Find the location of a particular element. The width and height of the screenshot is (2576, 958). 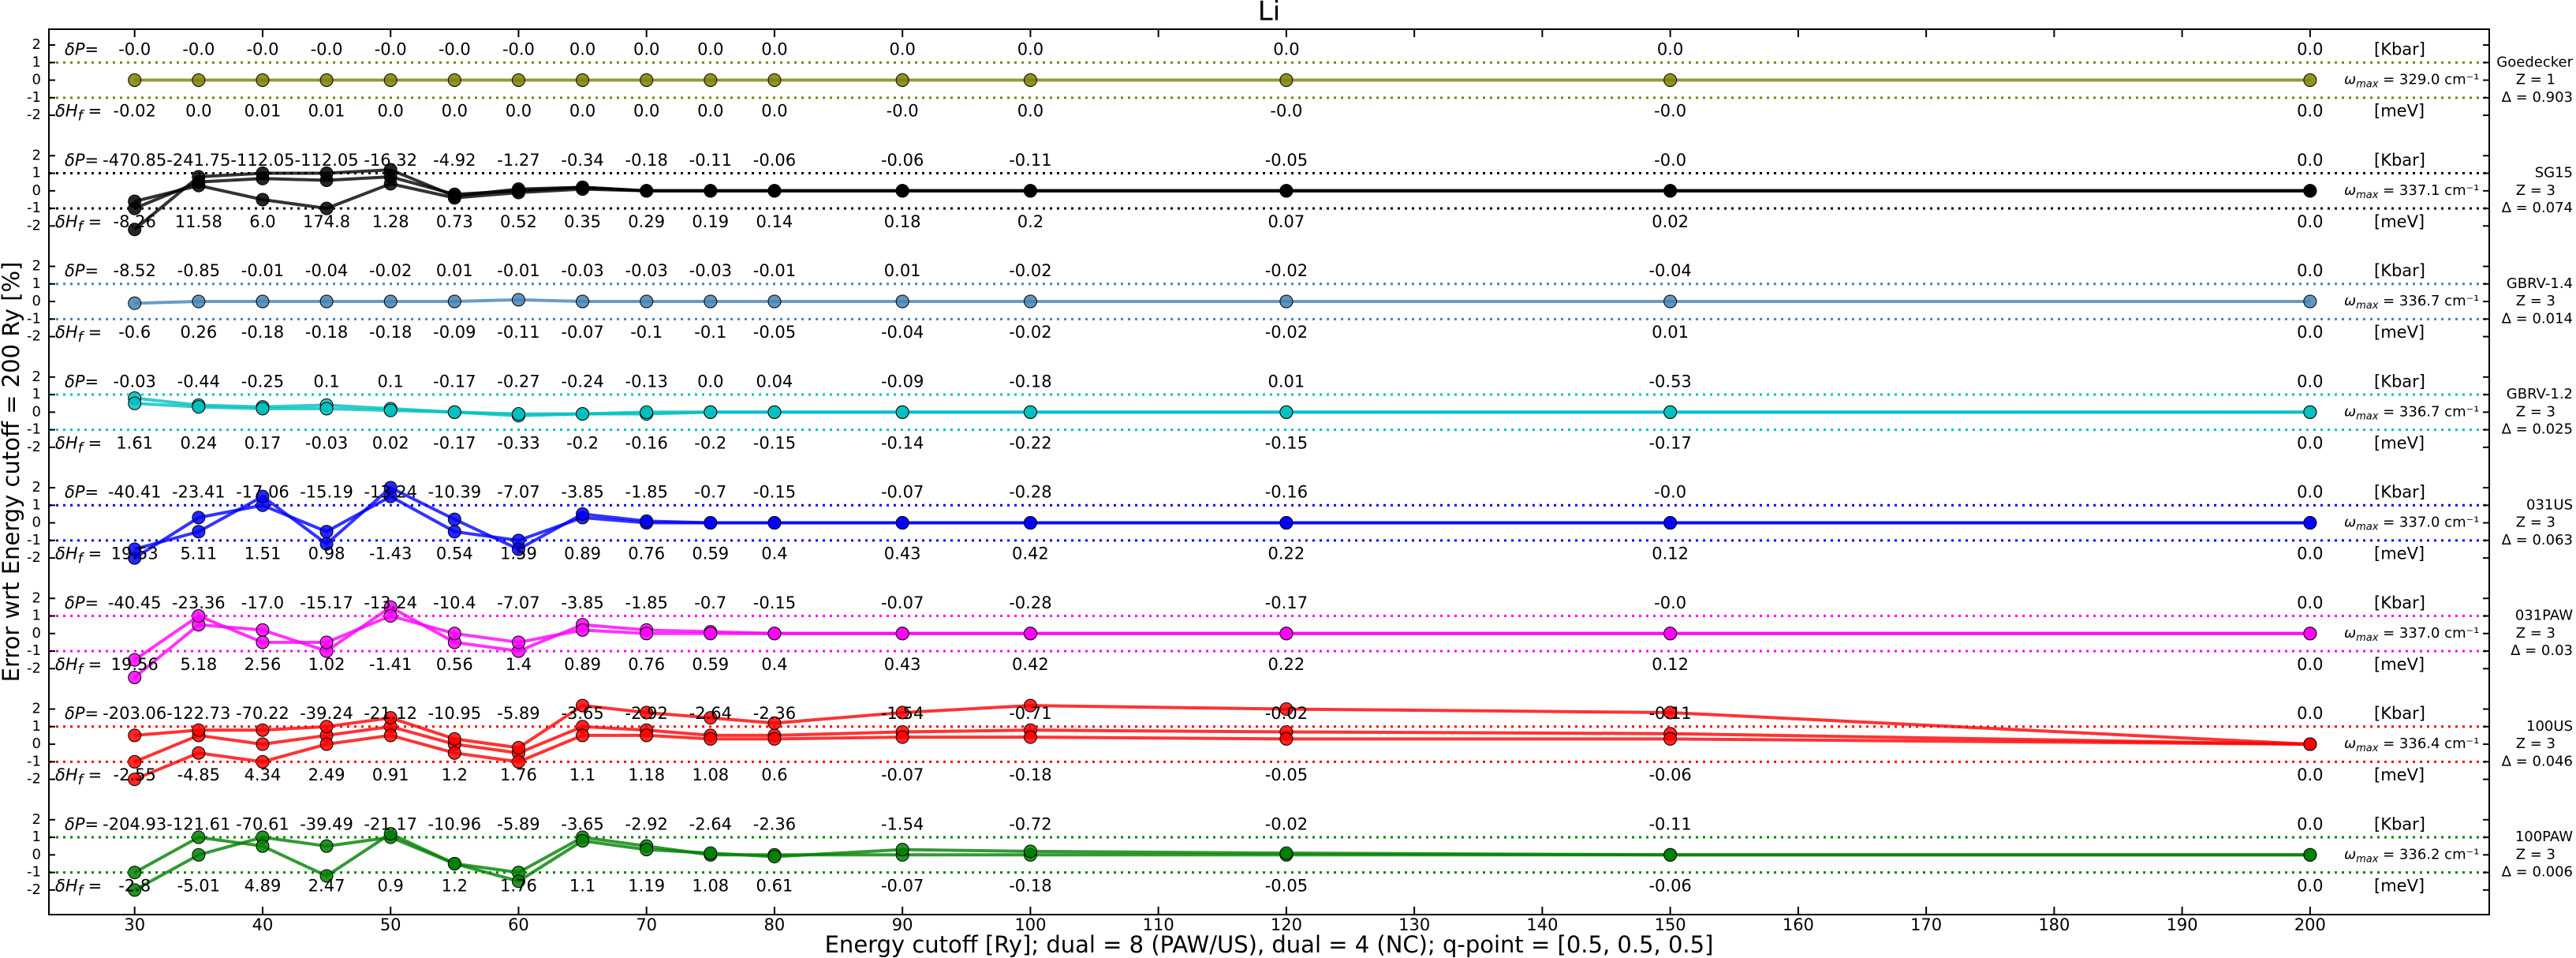

y-axis-label: Error wrt Energy cutoff = 200 Ry [%] is located at coordinates (12, 473).